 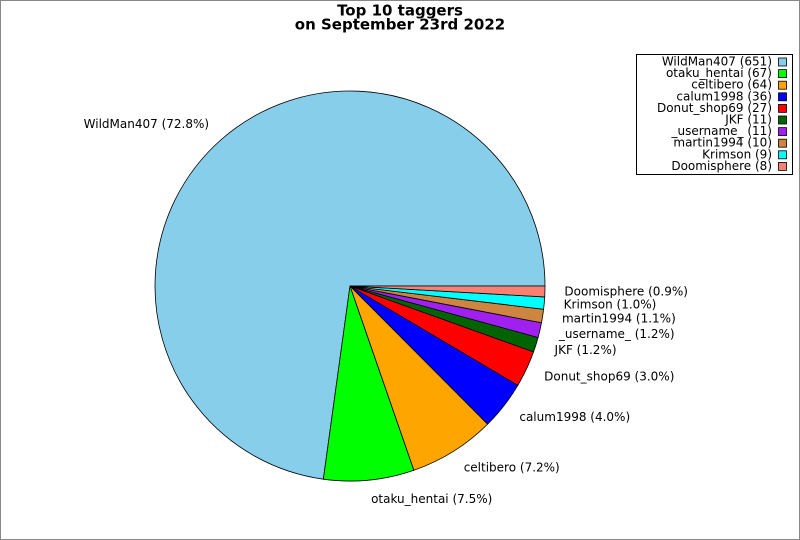 What do you see at coordinates (431, 499) in the screenshot?
I see `slice-label: otaku_hentai (7.5%)` at bounding box center [431, 499].